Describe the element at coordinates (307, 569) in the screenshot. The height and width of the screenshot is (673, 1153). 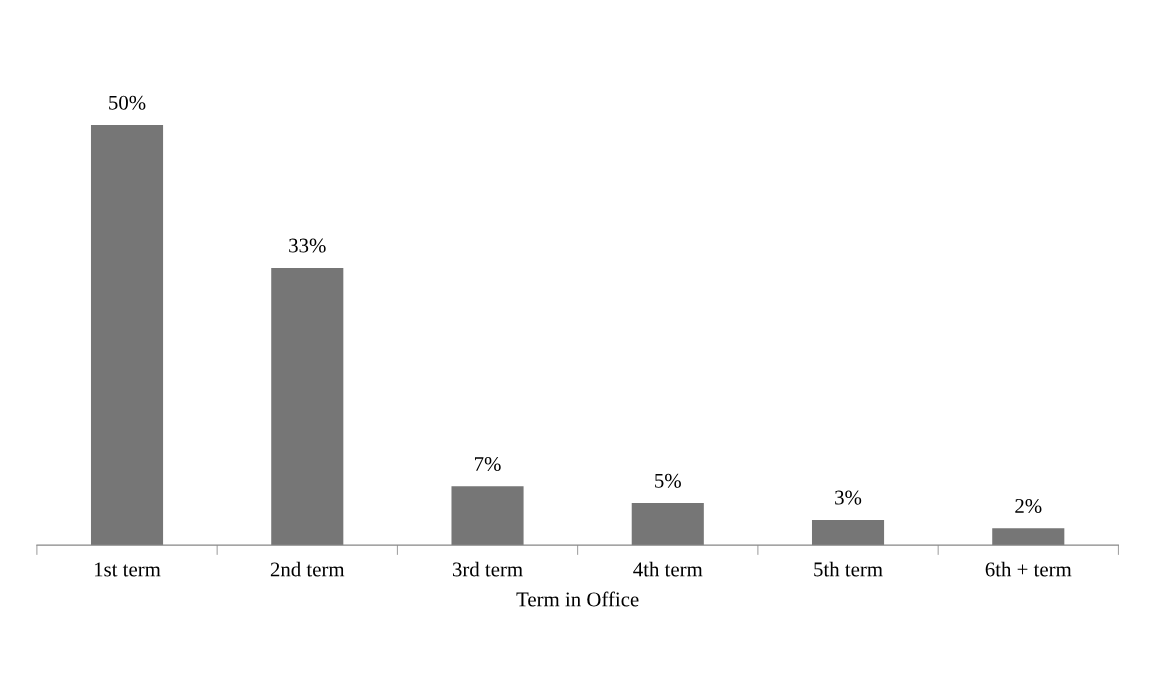
I see `x-tick-label: 2nd term` at that location.